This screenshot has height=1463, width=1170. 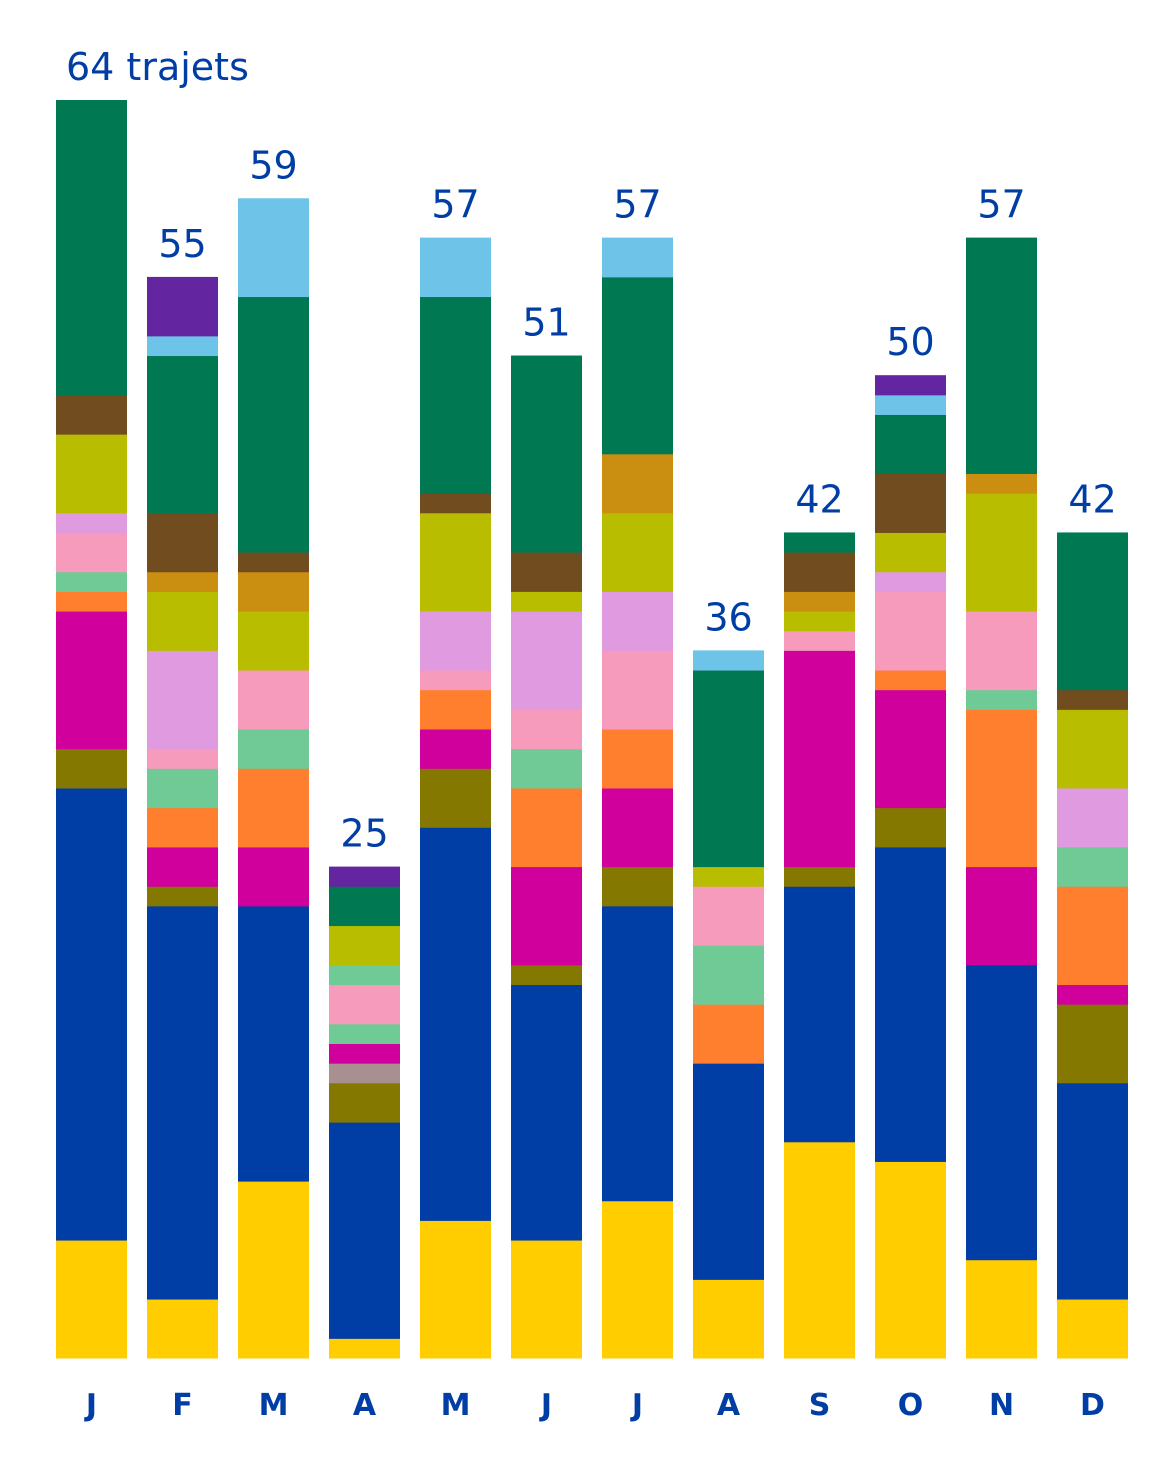 What do you see at coordinates (728, 617) in the screenshot?
I see `bar-total-label: 36` at bounding box center [728, 617].